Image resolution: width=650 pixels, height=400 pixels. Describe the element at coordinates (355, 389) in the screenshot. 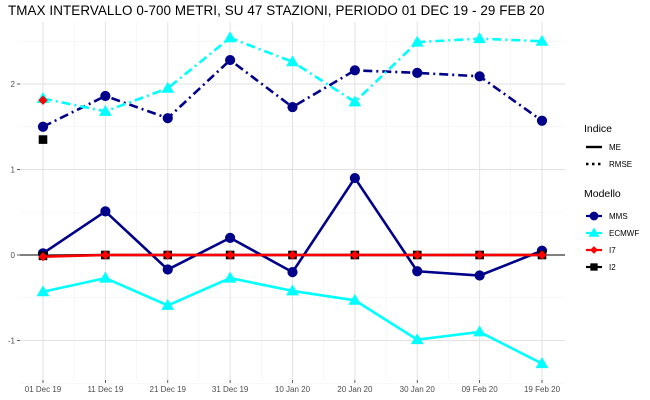

I see `x-tick-label: 20 Jan 20` at that location.